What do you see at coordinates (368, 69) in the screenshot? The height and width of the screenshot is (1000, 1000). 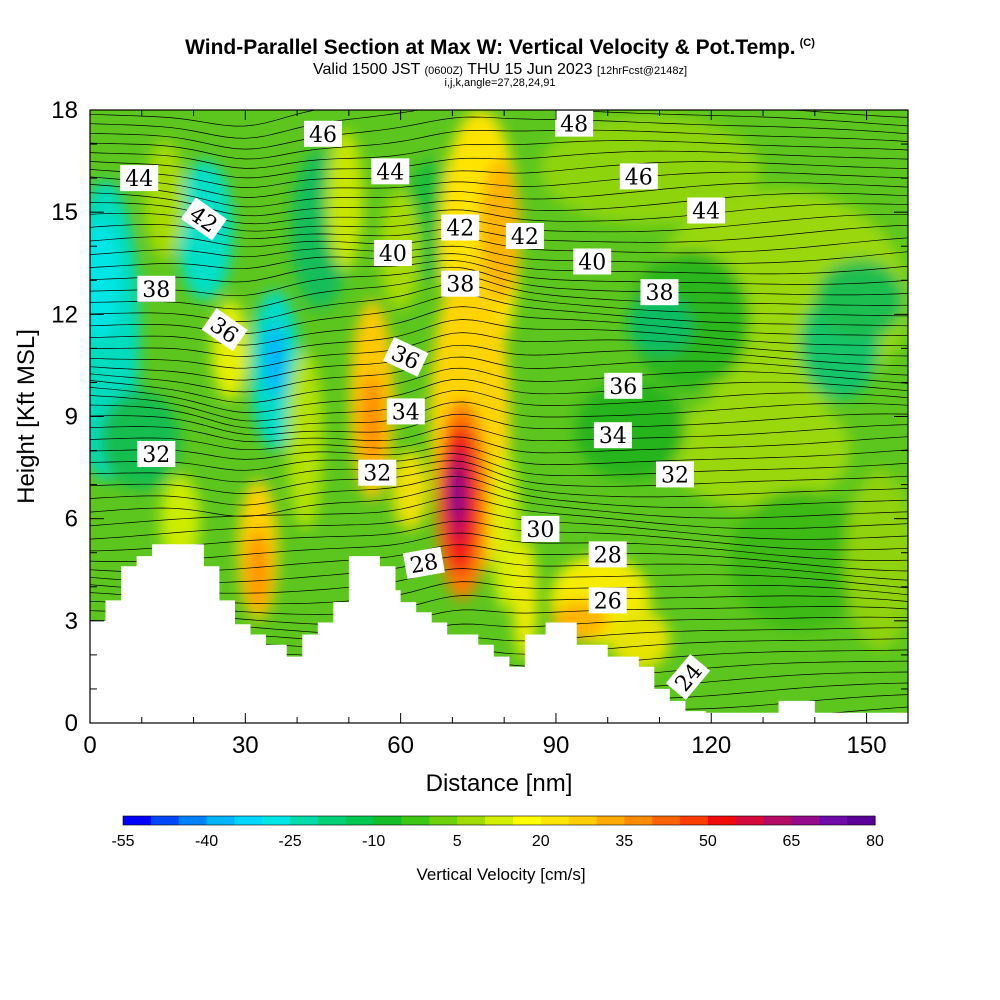 I see `valid-prefix: Valid 1500 JST` at bounding box center [368, 69].